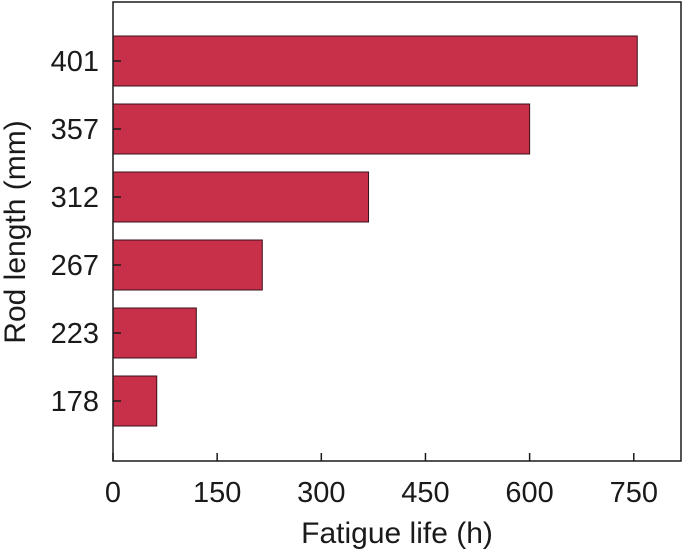 The width and height of the screenshot is (685, 554). I want to click on x-tick-label-150: 150, so click(217, 493).